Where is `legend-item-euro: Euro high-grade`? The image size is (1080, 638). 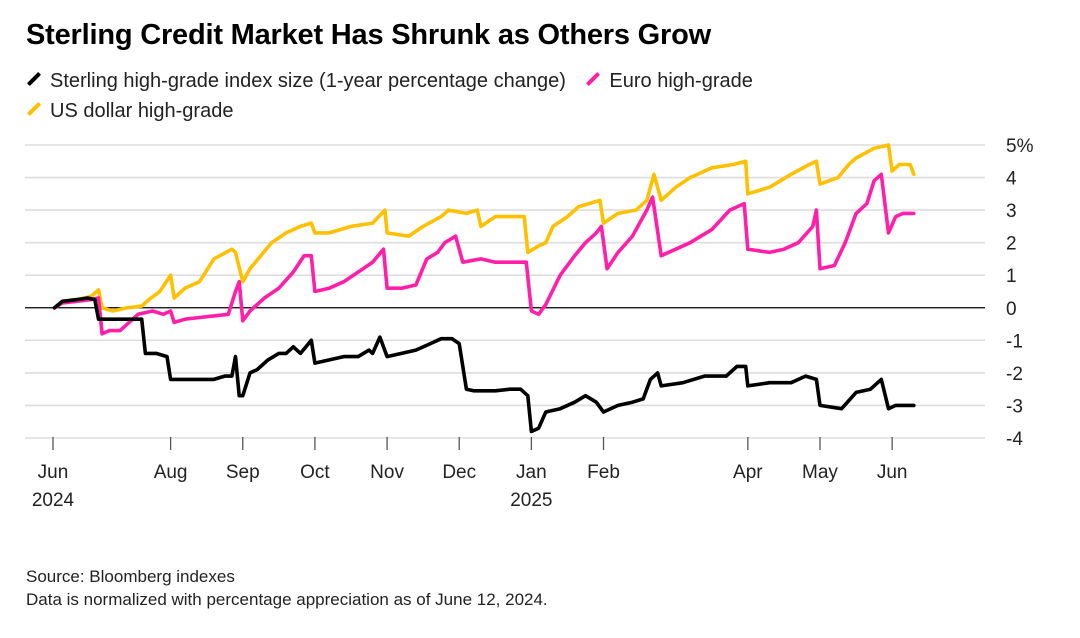
legend-item-euro: Euro high-grade is located at coordinates (669, 81).